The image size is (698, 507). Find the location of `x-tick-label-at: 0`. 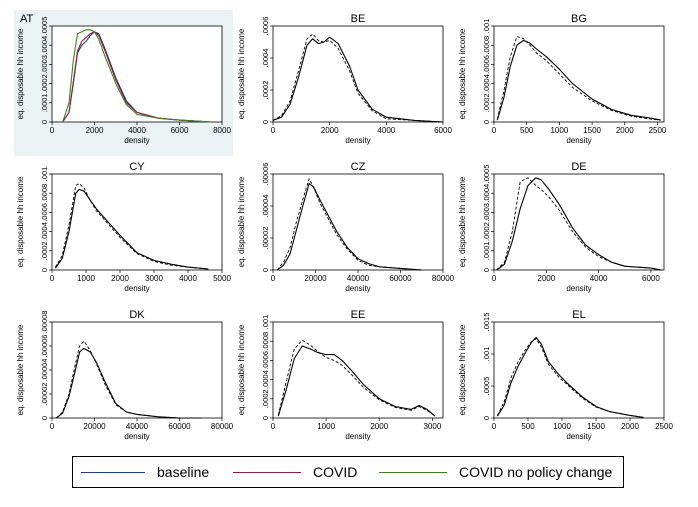

x-tick-label-at: 0 is located at coordinates (52, 130).